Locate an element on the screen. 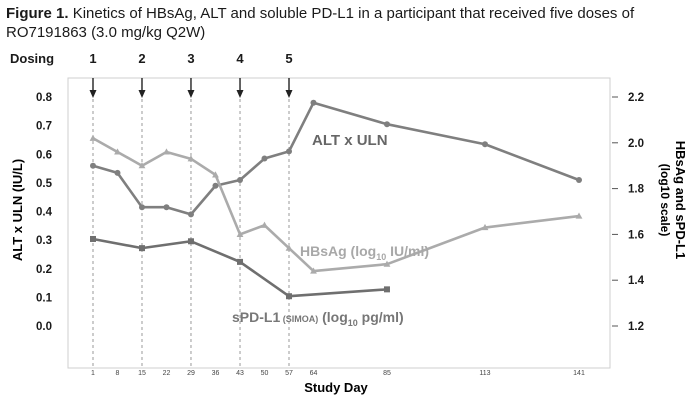 This screenshot has height=403, width=700. left-axis-tick-label: 0.0 is located at coordinates (44, 327).